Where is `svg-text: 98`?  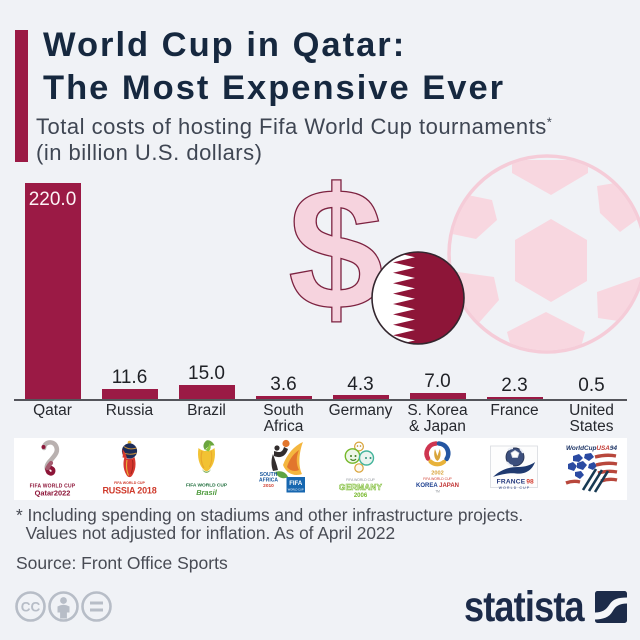
svg-text: 98 is located at coordinates (530, 482).